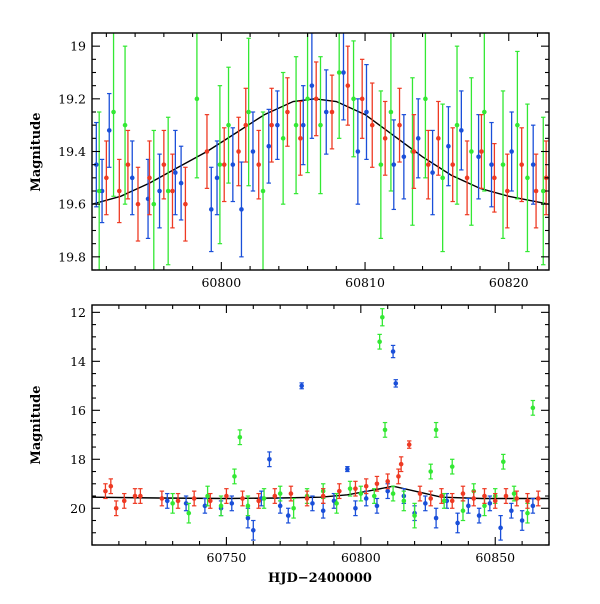 This screenshot has height=604, width=600. Describe the element at coordinates (78, 361) in the screenshot. I see `bottom-y-tick-label: 14` at that location.